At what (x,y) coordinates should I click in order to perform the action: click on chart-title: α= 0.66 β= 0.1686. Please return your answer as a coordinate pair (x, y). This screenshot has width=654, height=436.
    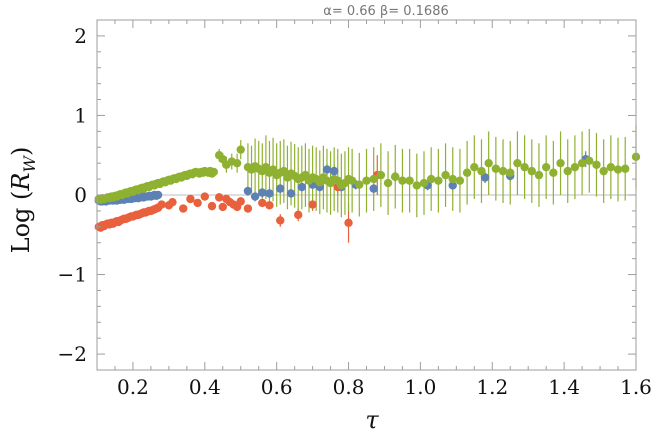
    Looking at the image, I should click on (385, 11).